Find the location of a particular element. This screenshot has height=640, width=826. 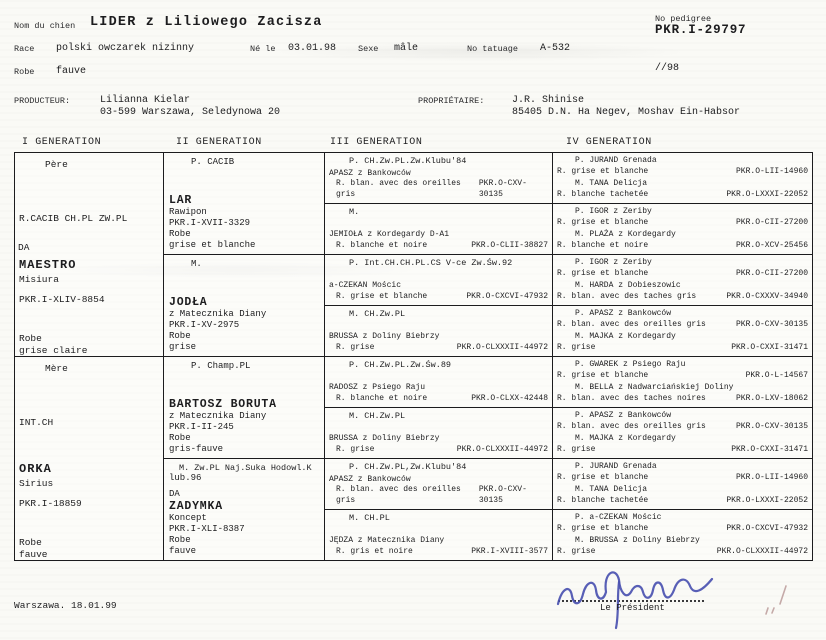

sire-robe-value: grise claire is located at coordinates (53, 350).